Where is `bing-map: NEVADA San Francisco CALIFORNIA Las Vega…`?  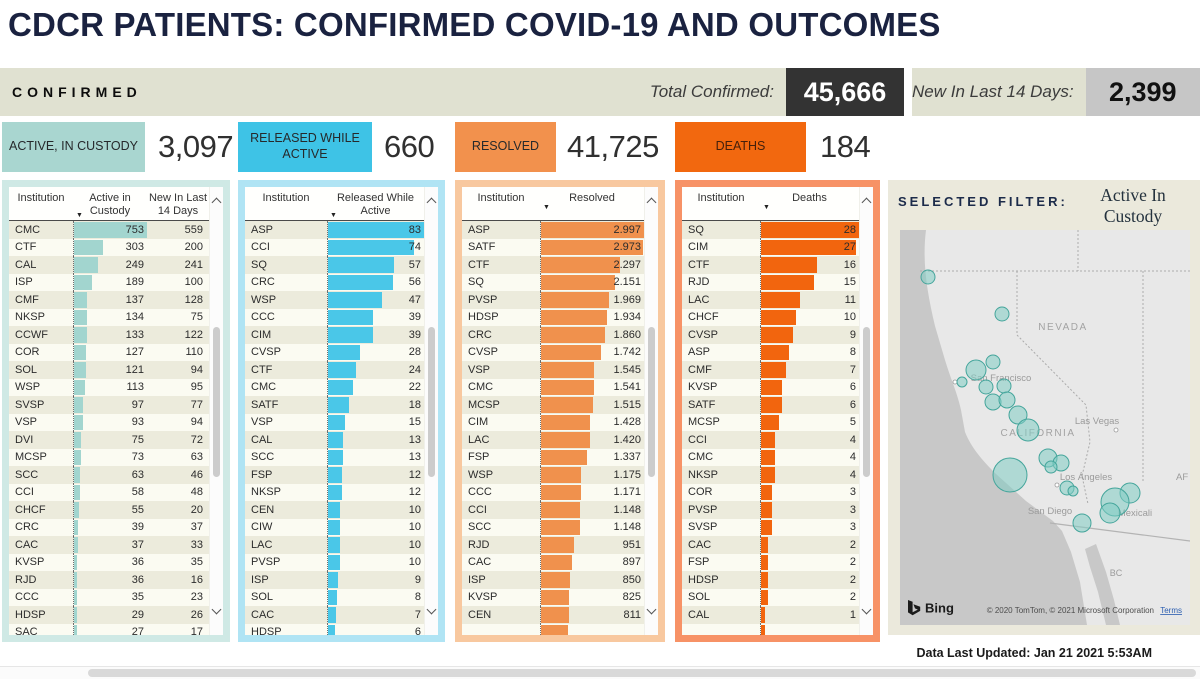
bing-map: NEVADA San Francisco CALIFORNIA Las Vega… is located at coordinates (1045, 427).